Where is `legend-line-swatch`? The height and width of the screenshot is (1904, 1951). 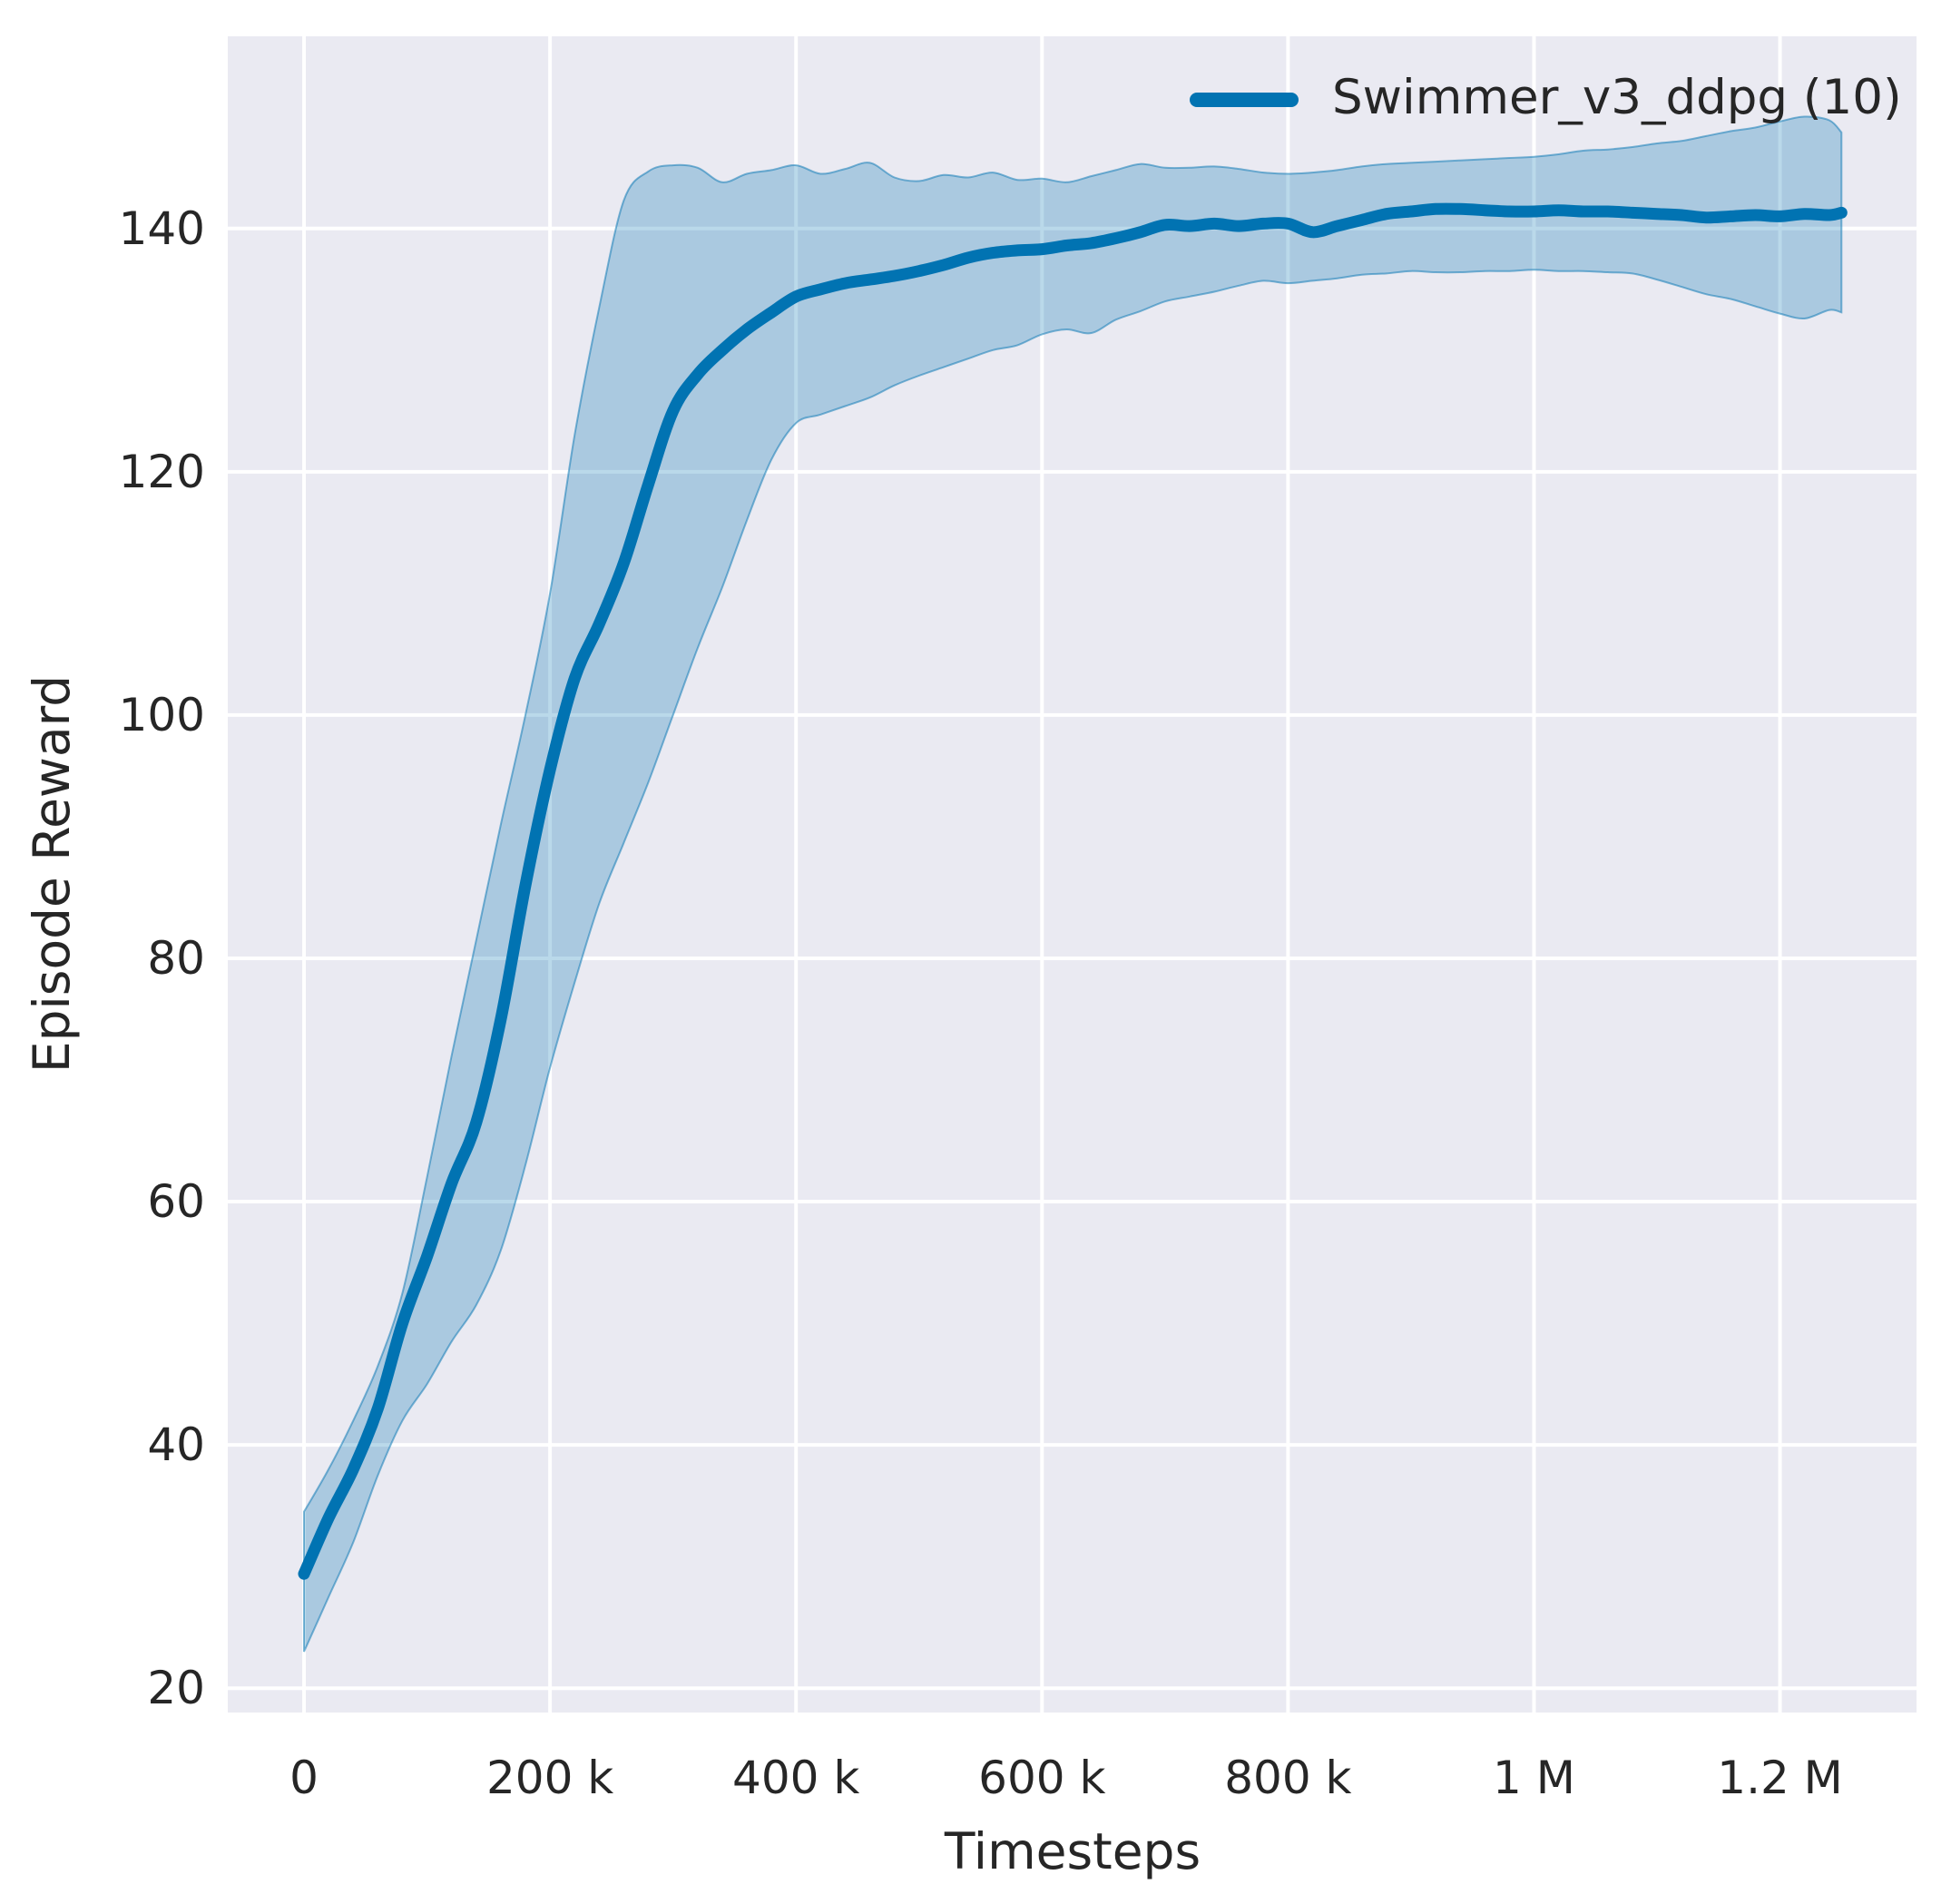
legend-line-swatch is located at coordinates (1245, 100).